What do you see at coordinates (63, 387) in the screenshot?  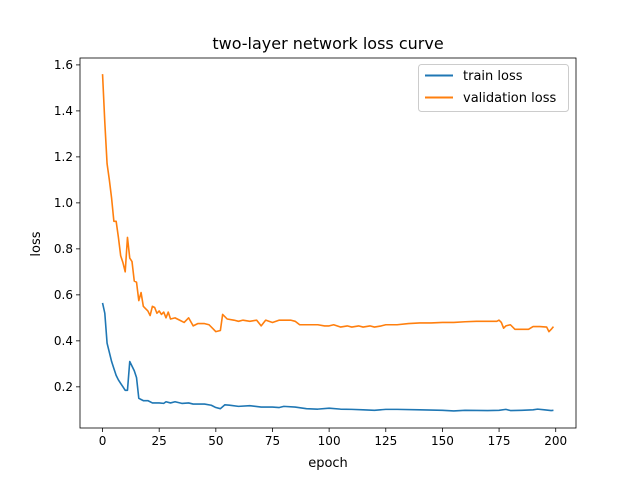 I see `y-tick-label: 0.2` at bounding box center [63, 387].